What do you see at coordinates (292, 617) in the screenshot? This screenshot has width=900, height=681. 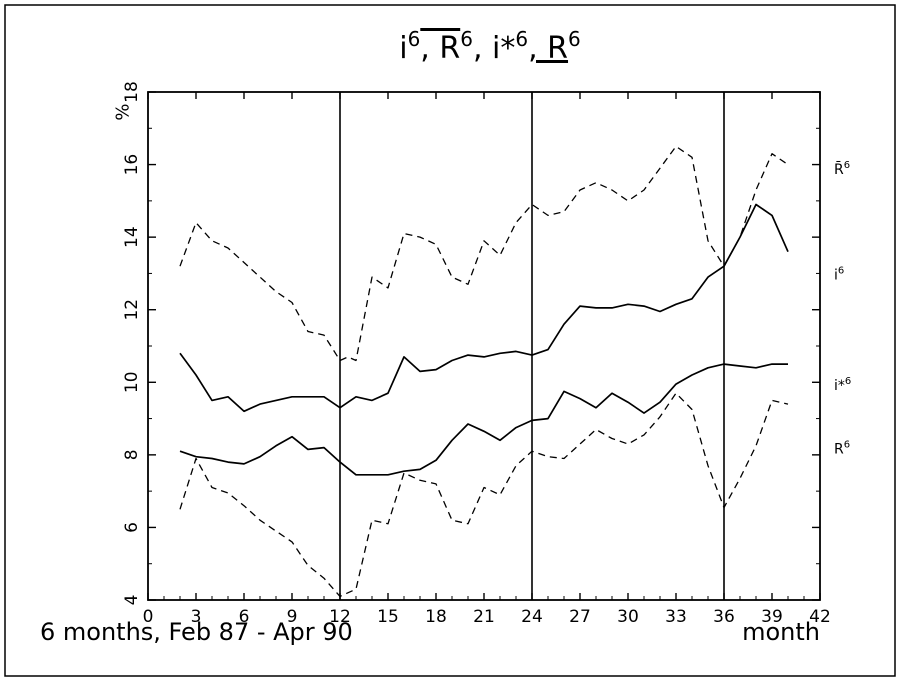 I see `x-tick-label: 9` at bounding box center [292, 617].